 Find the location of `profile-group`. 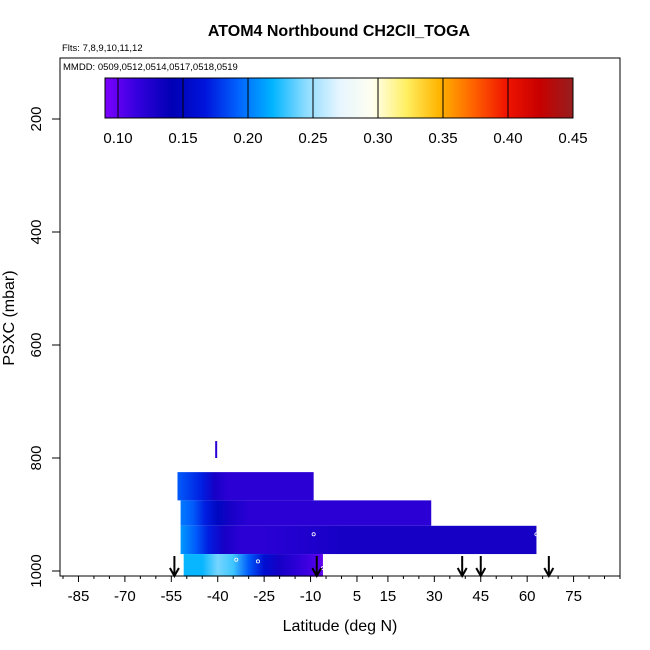

profile-group is located at coordinates (216, 449).